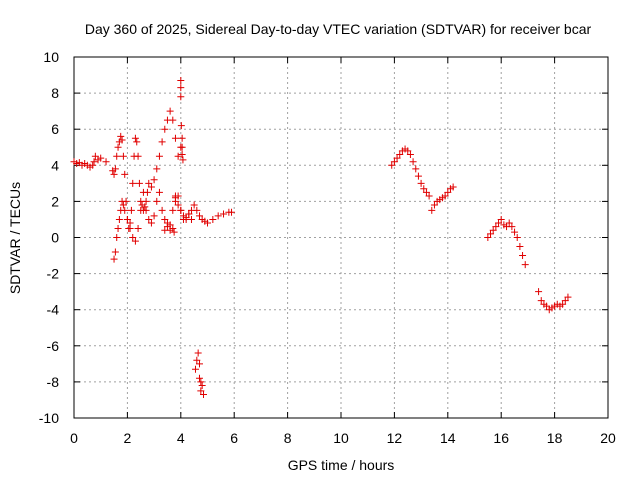 This screenshot has width=640, height=480. Describe the element at coordinates (53, 346) in the screenshot. I see `y-tick-label: -6` at that location.